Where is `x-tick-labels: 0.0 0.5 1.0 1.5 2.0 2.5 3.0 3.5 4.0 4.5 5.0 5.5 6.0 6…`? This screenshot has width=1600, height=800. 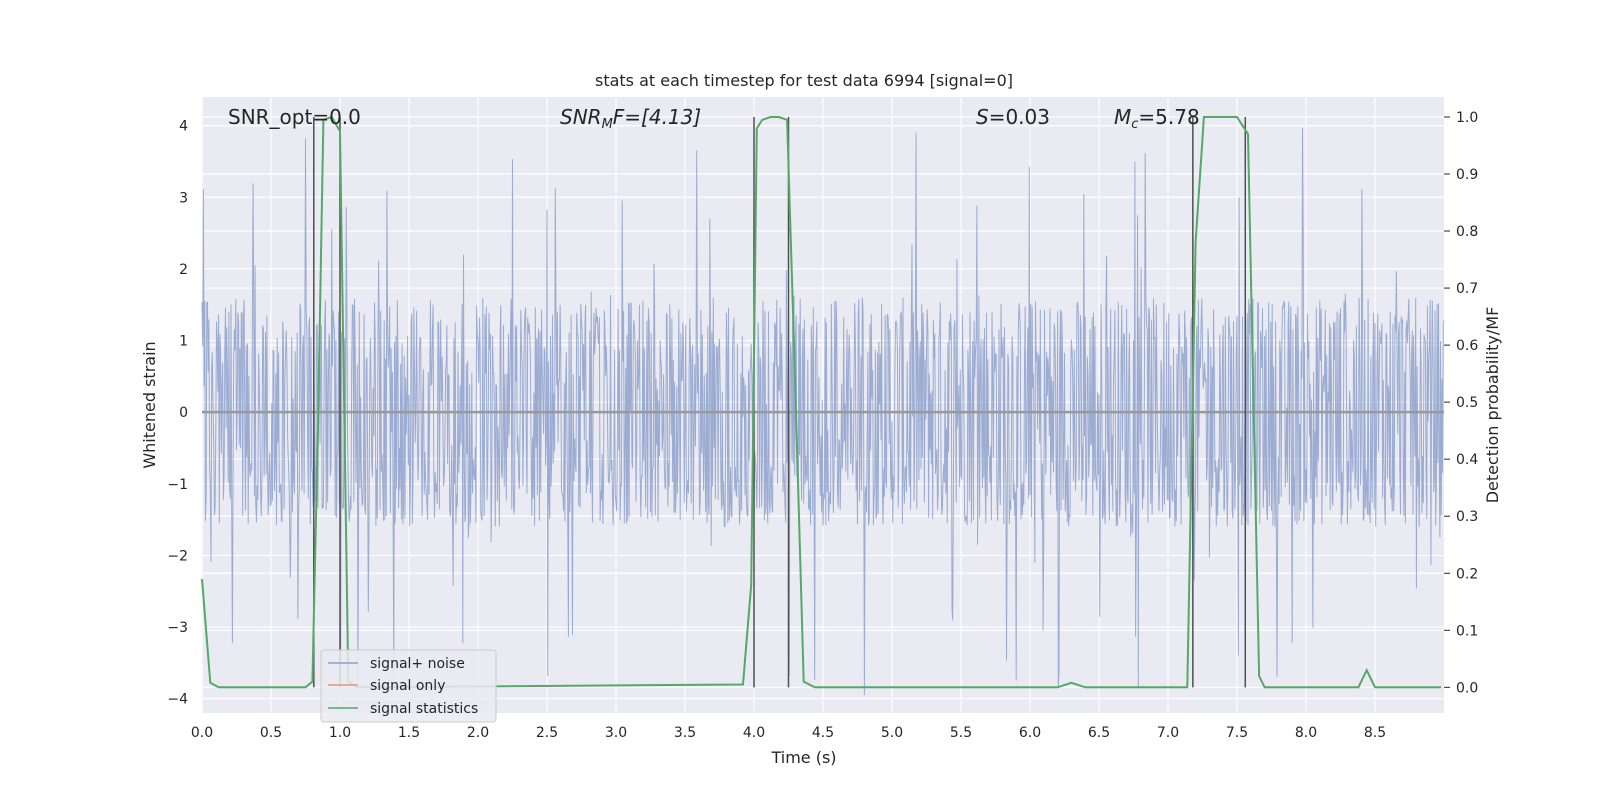 x-tick-labels: 0.0 0.5 1.0 1.5 2.0 2.5 3.0 3.5 4.0 4.5 5.0 5.5 6.0 6… is located at coordinates (788, 733).